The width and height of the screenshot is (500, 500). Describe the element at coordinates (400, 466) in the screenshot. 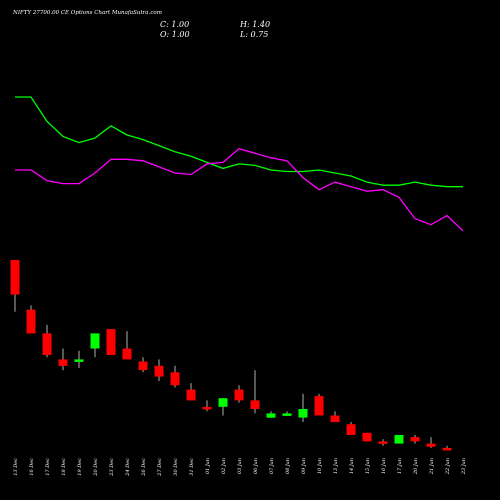

I see `x-tick-label: 17 Jan` at that location.